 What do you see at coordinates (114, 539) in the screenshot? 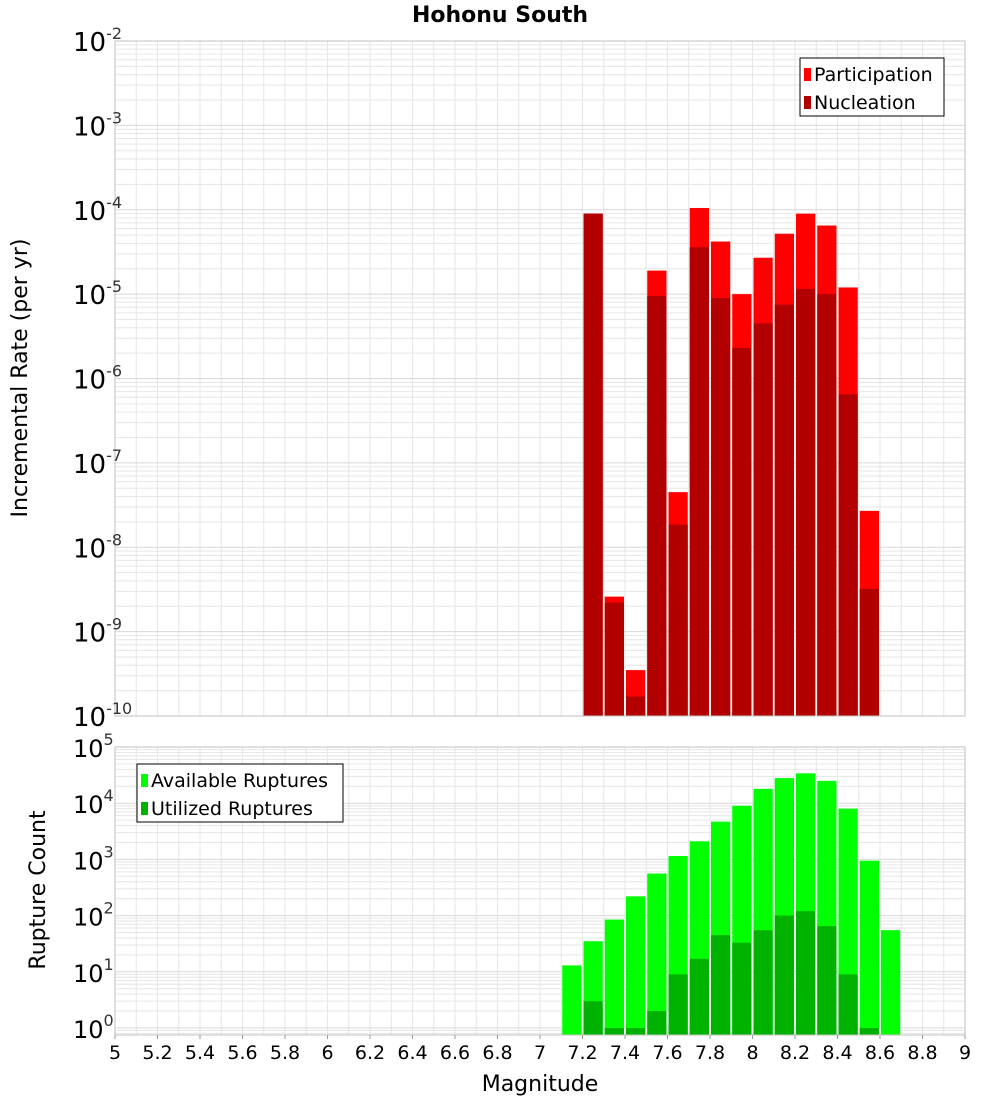
I see `rate-y-tick-exponent: -8` at bounding box center [114, 539].